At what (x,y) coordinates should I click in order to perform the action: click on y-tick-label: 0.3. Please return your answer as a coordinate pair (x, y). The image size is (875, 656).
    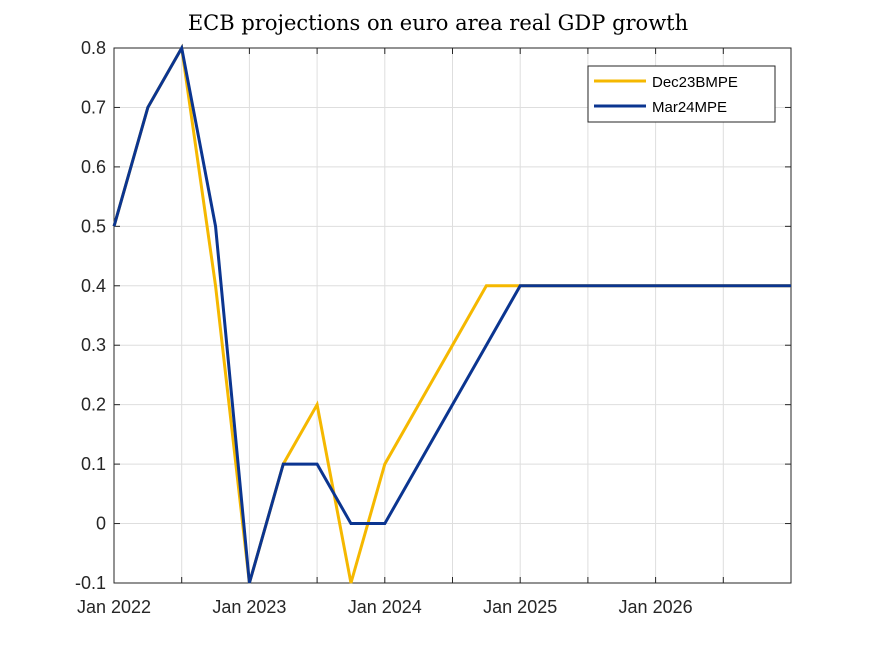
    Looking at the image, I should click on (93, 345).